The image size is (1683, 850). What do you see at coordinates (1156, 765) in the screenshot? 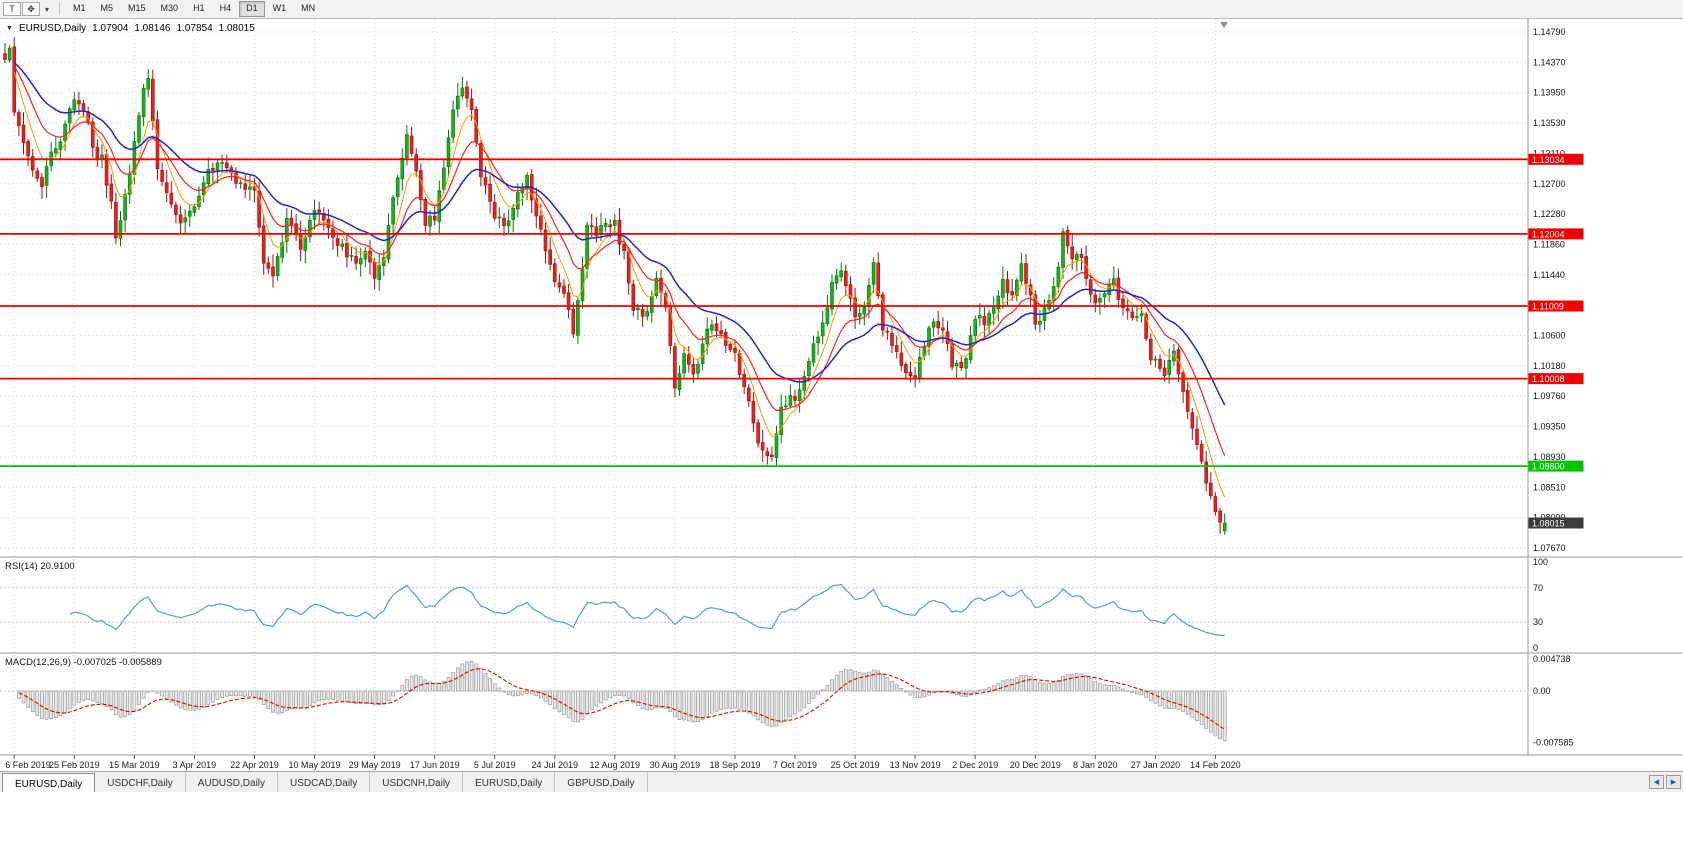
I see `svg-text: 27 Jan 2020` at bounding box center [1156, 765].